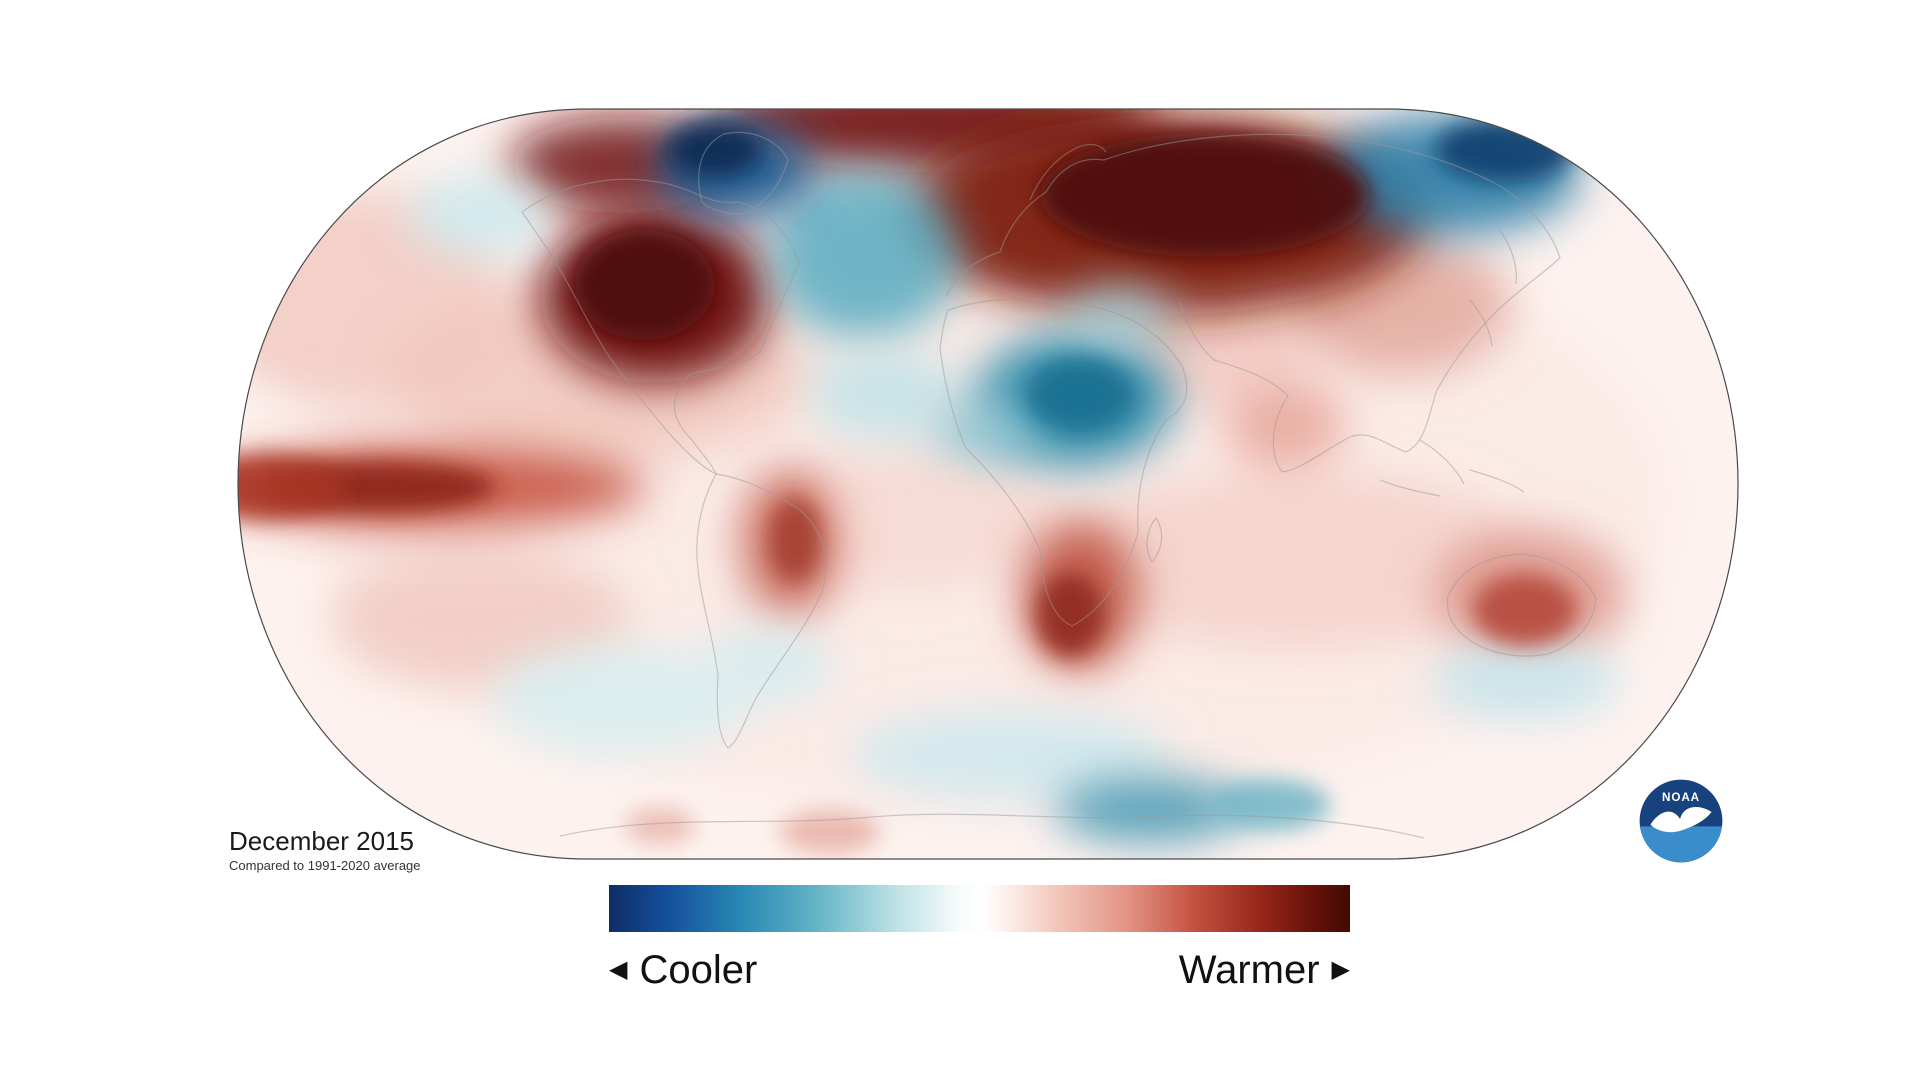 The width and height of the screenshot is (1920, 1080). I want to click on coastline-europe, so click(1025, 227).